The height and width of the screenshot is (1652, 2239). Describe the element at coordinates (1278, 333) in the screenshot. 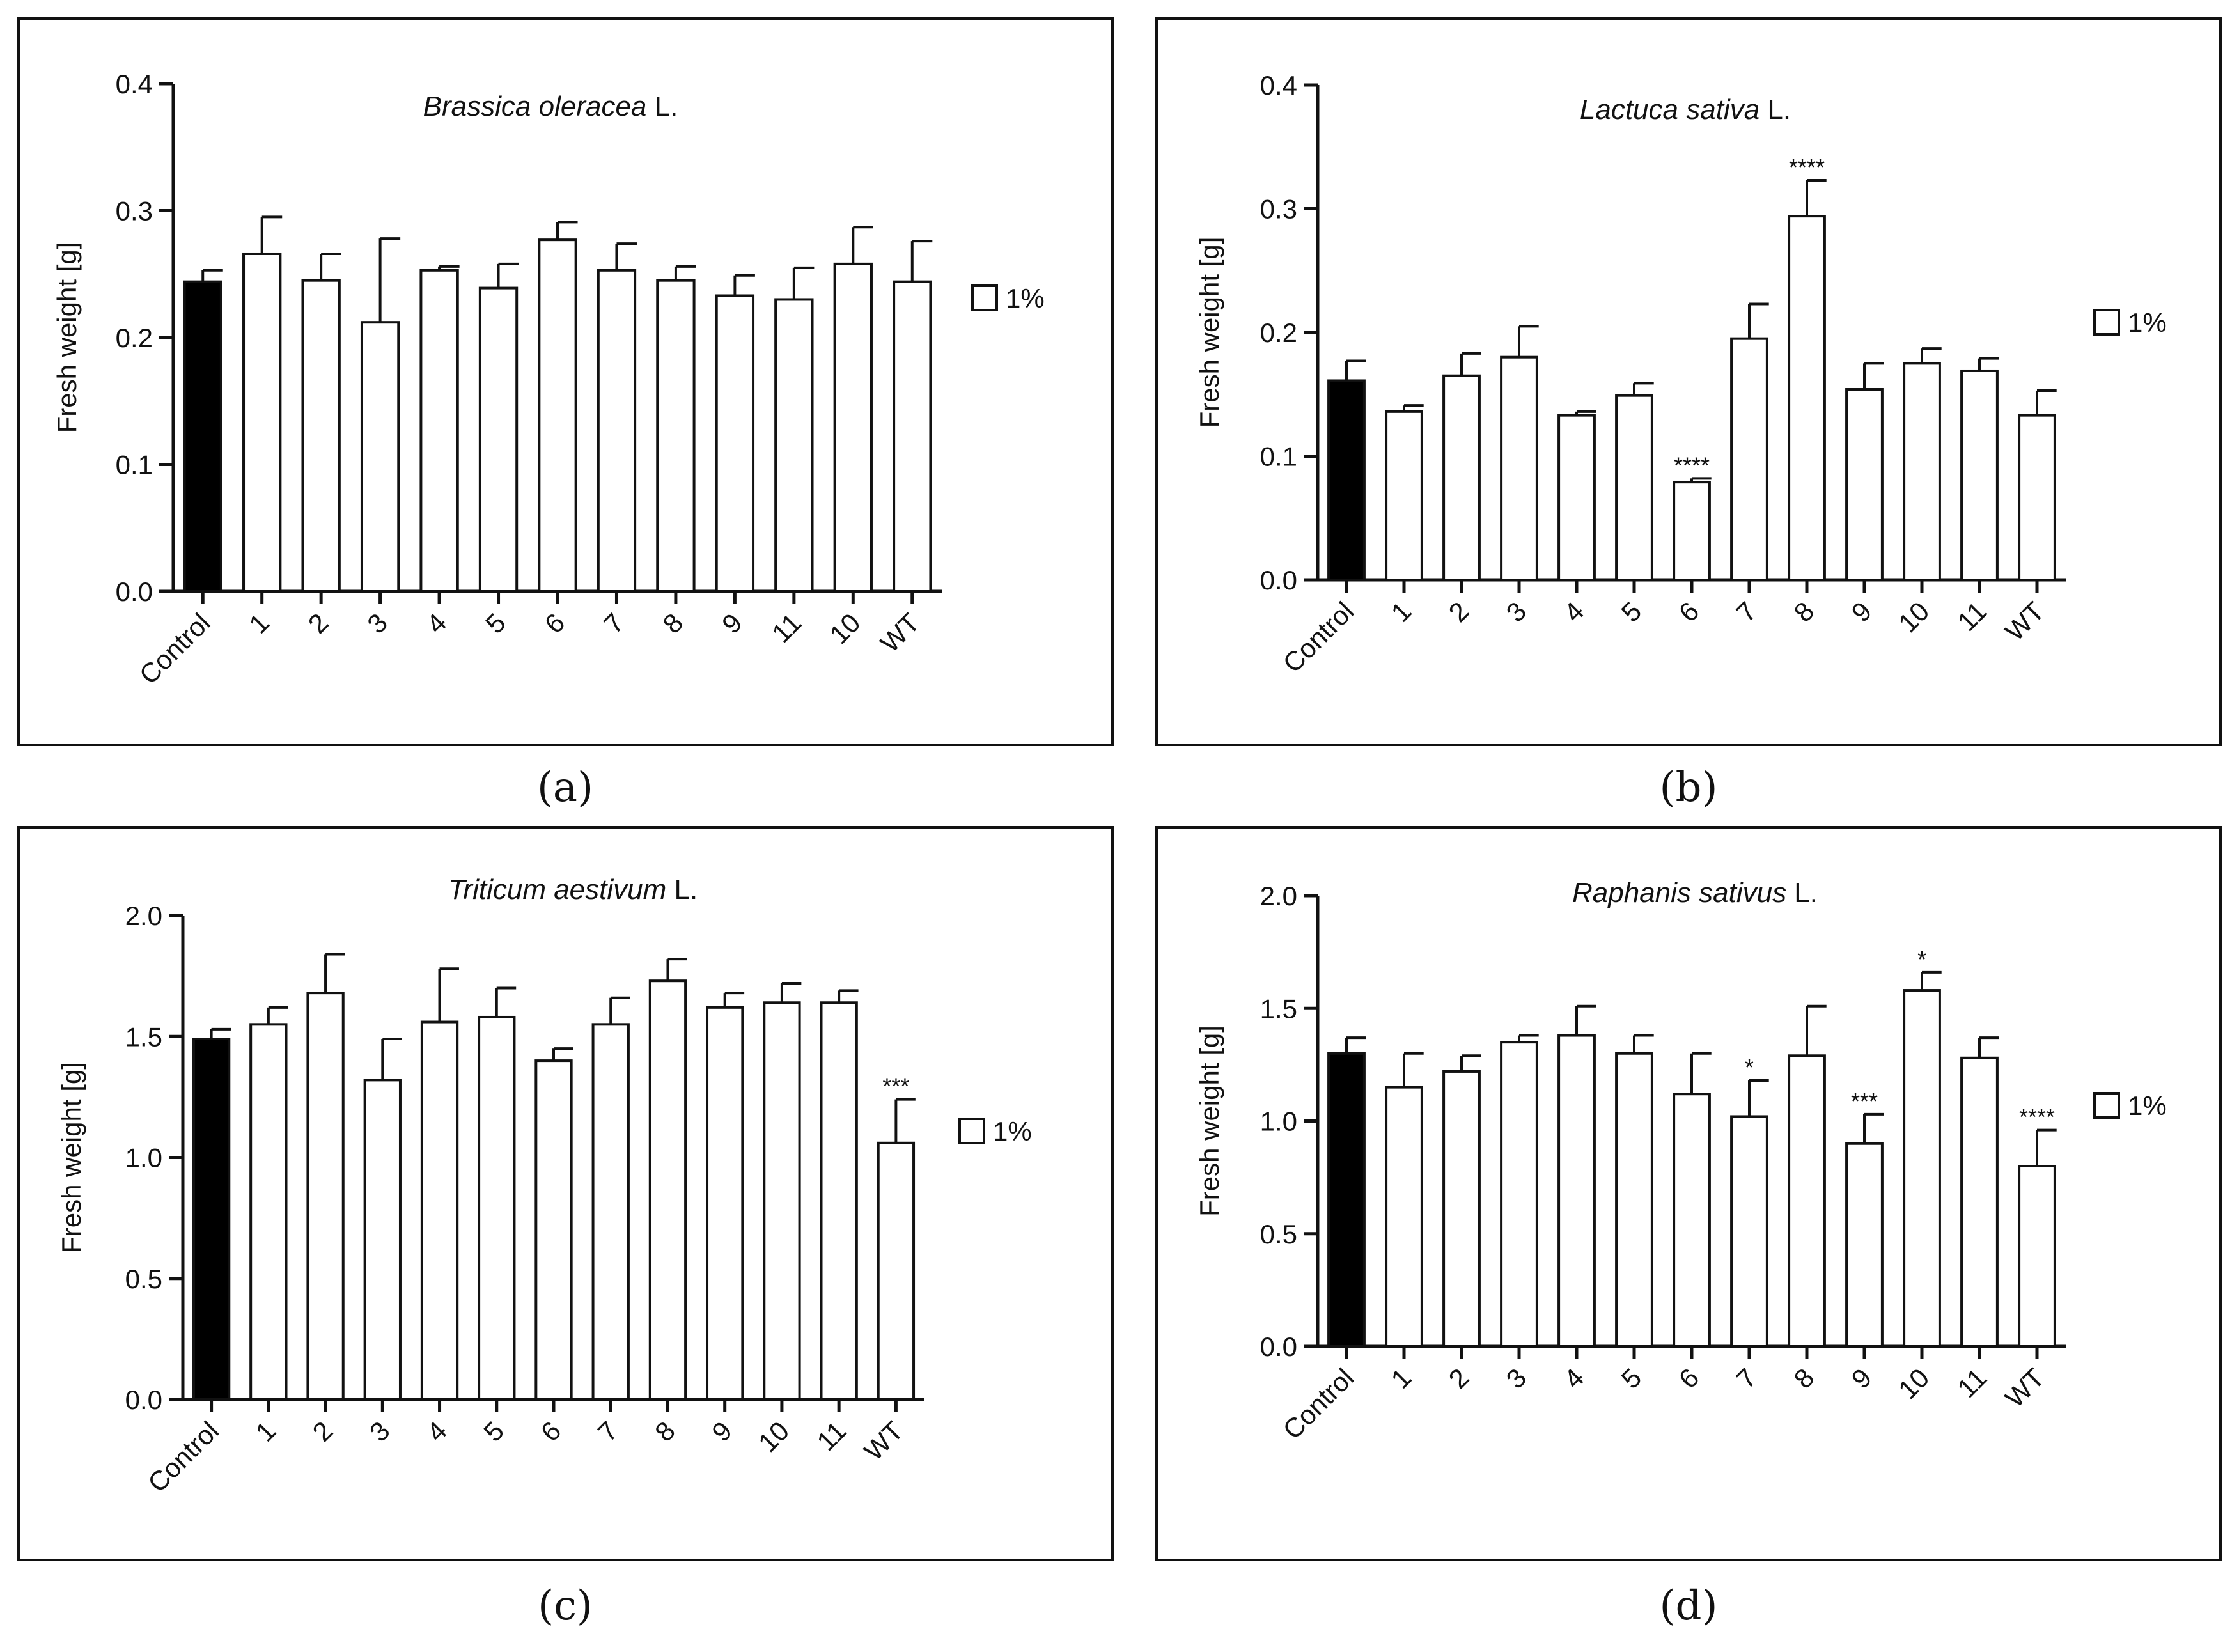

I see `y-tick-label-b: 0.2` at that location.